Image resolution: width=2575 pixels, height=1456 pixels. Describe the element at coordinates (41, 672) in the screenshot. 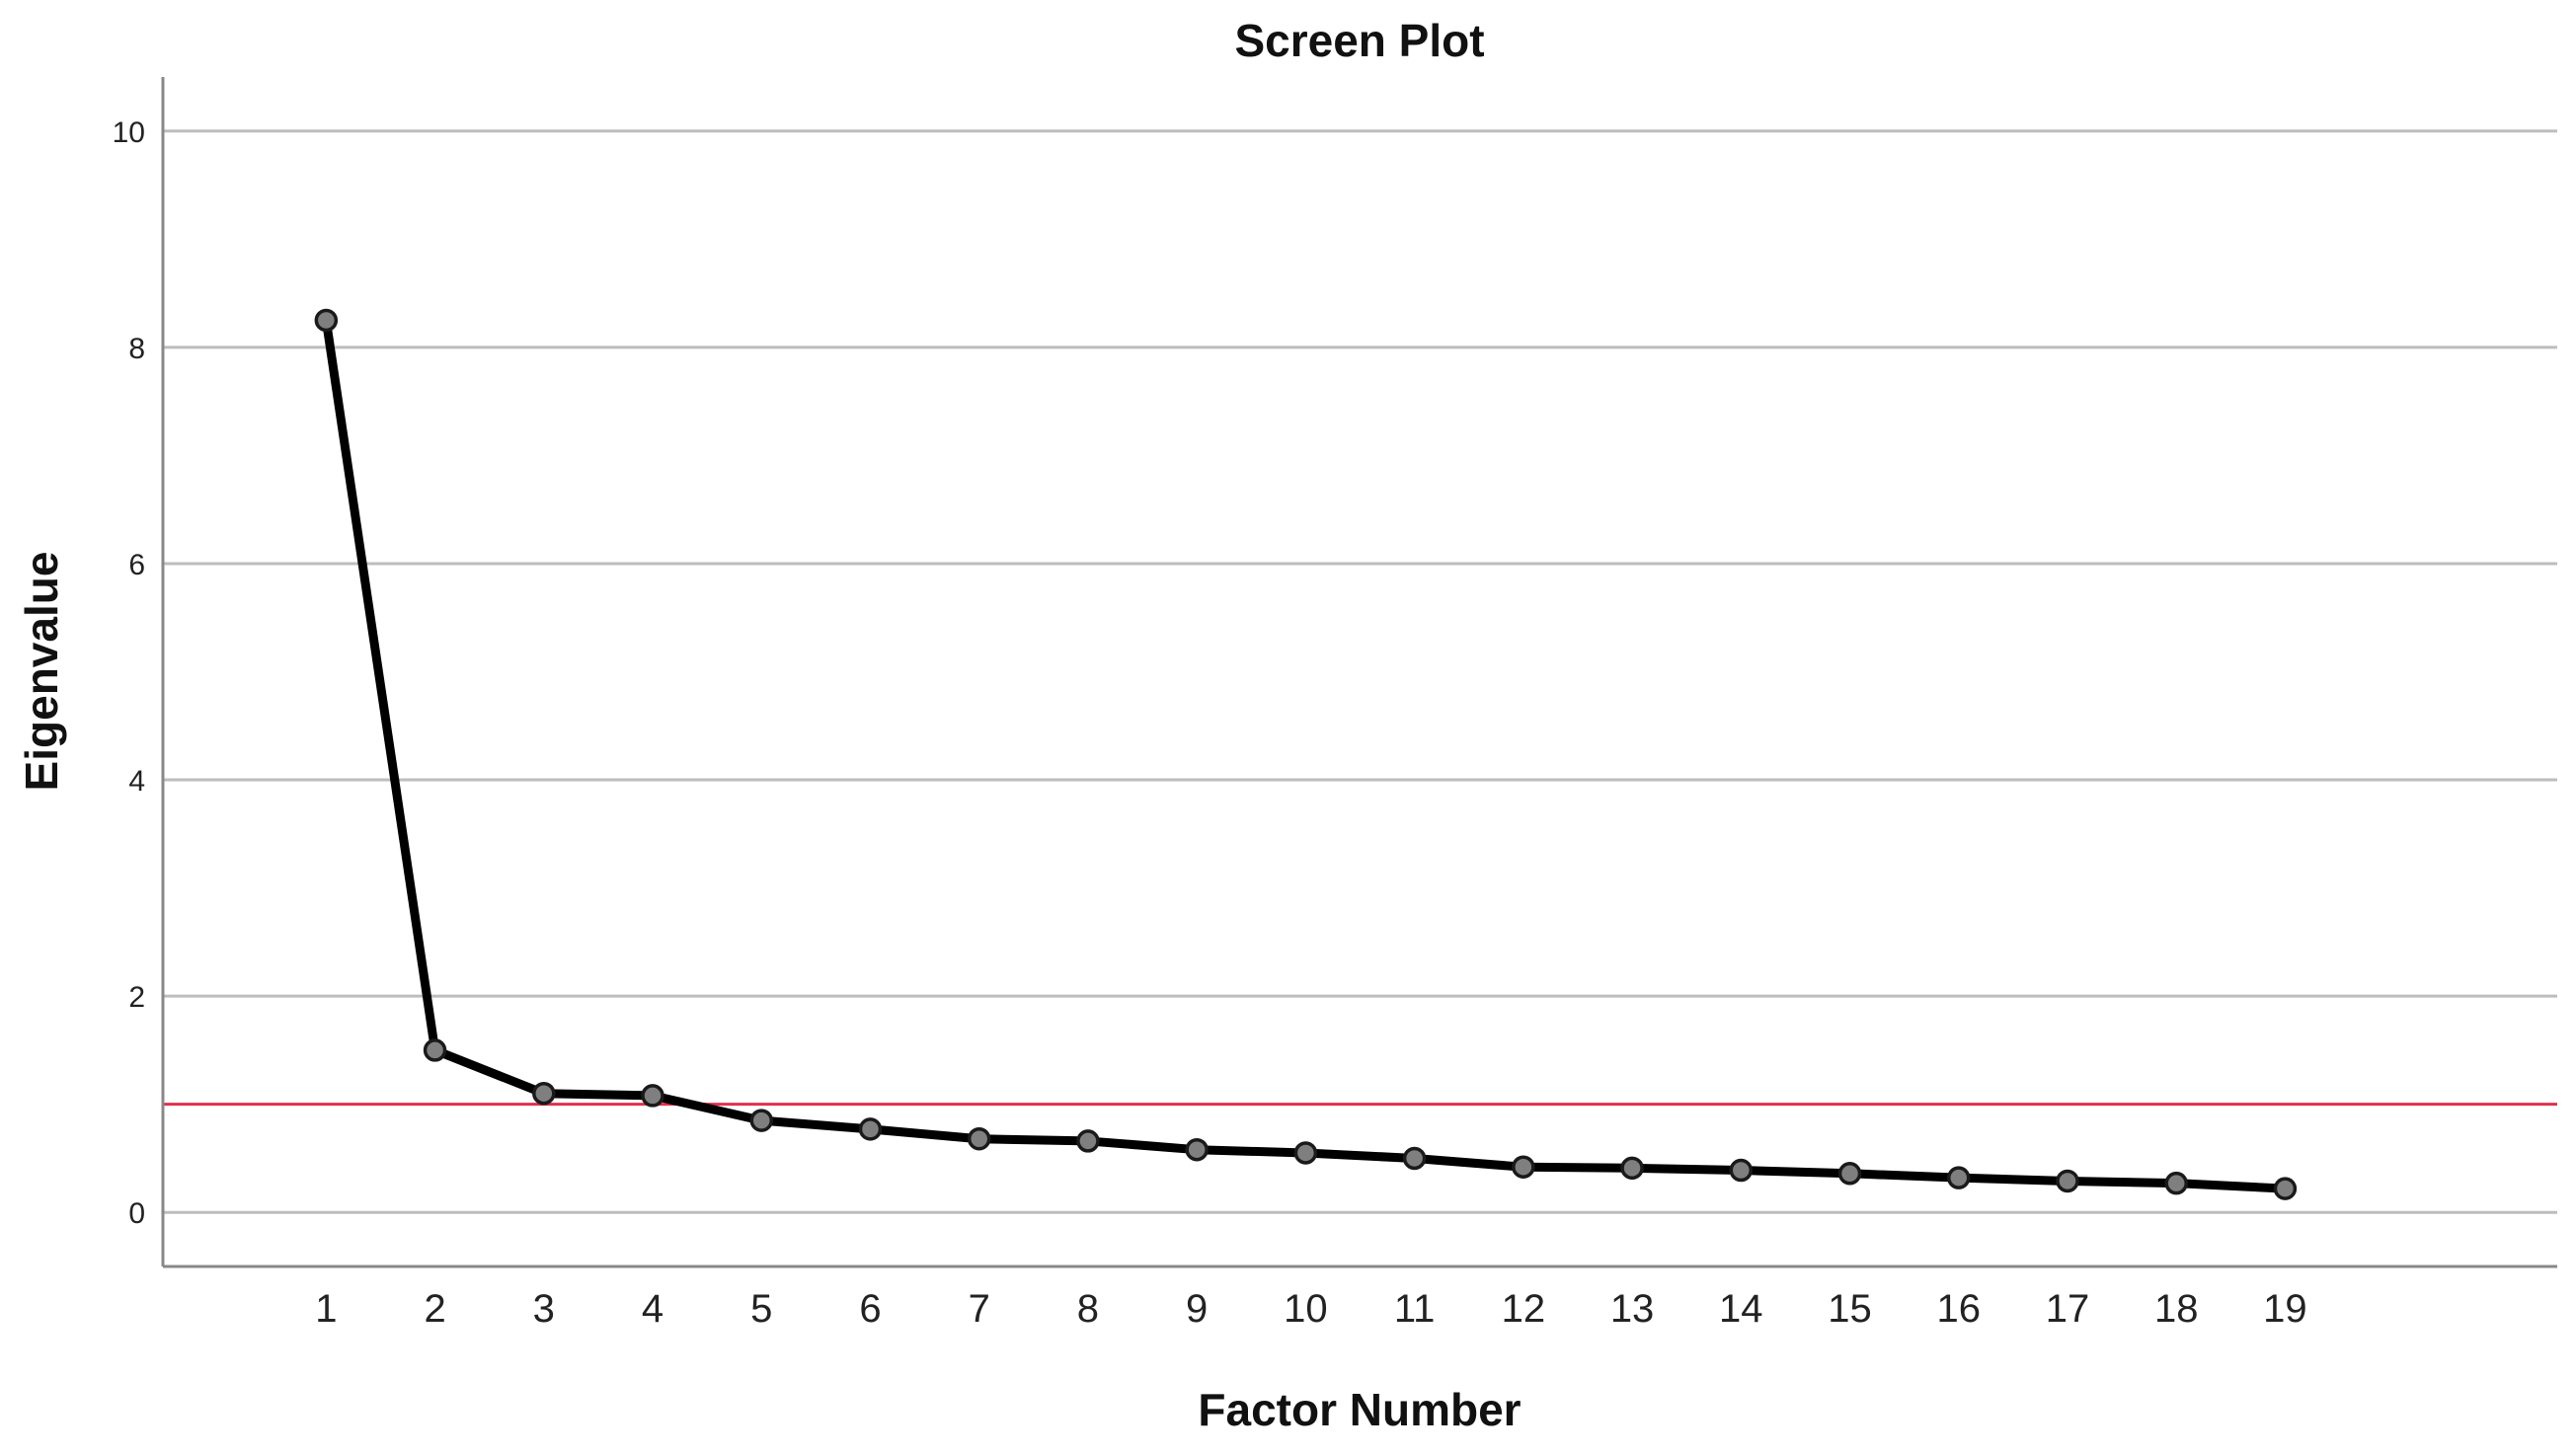

I see `y-axis-title: Eigenvalue` at that location.